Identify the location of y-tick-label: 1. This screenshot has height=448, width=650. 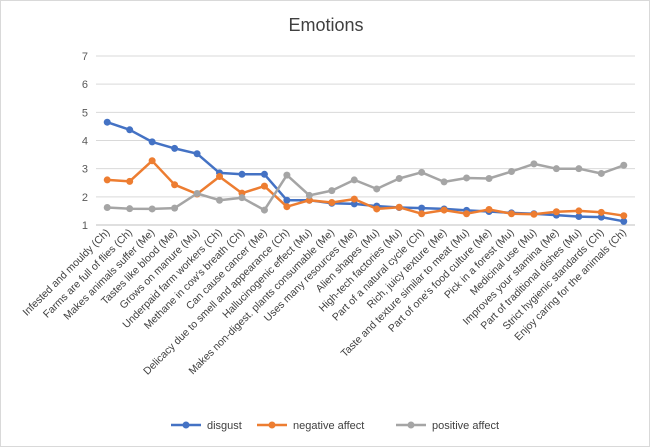
(85, 226).